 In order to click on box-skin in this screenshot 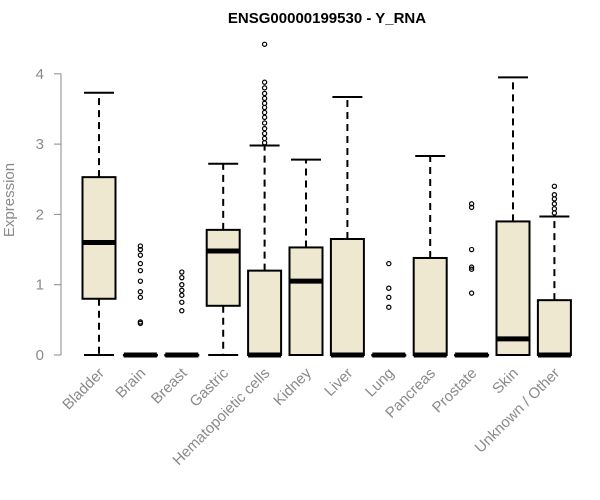, I will do `click(513, 216)`.